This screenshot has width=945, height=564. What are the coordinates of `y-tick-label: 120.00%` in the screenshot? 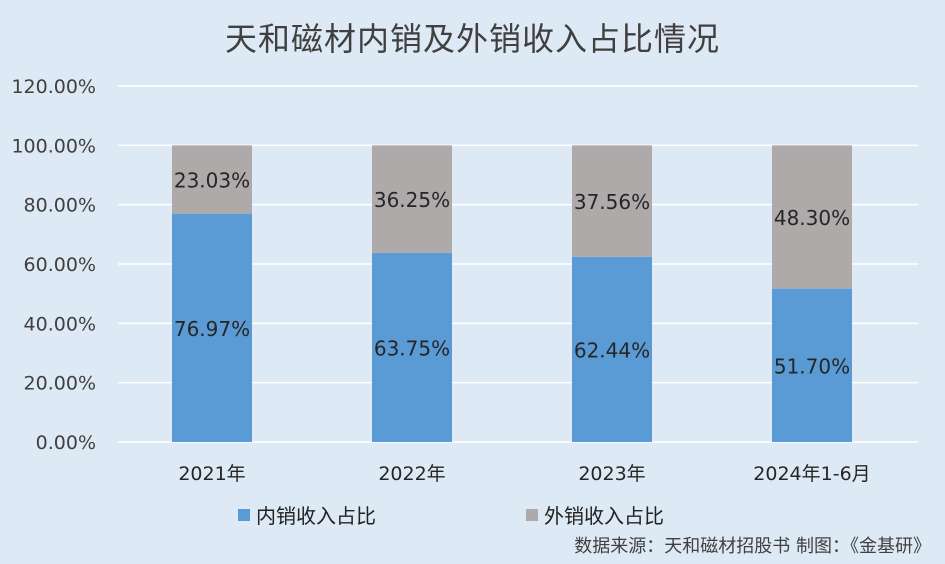 It's located at (53, 87).